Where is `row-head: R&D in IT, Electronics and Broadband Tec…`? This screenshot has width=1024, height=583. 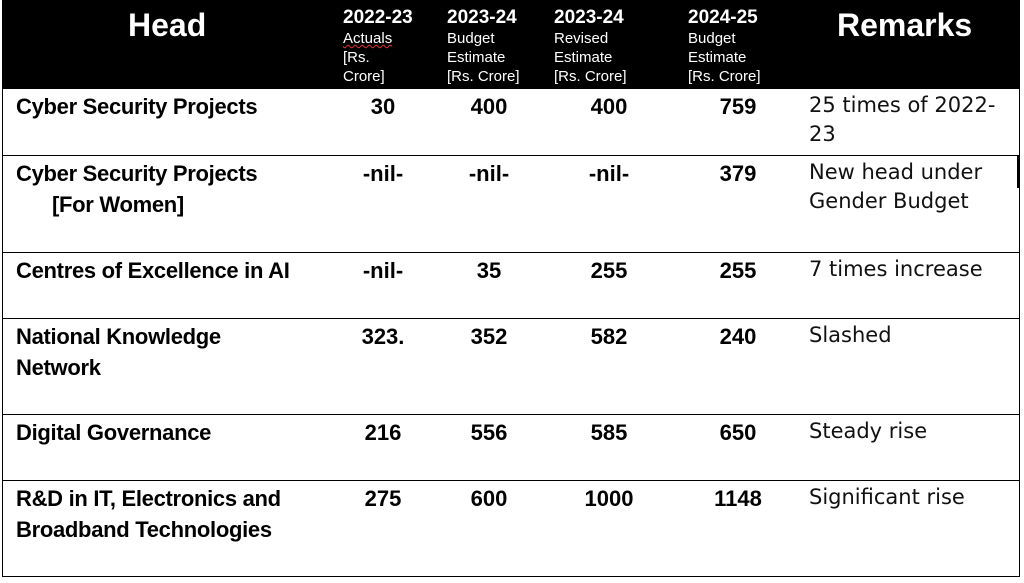 row-head: R&D in IT, Electronics and Broadband Tec… is located at coordinates (148, 514).